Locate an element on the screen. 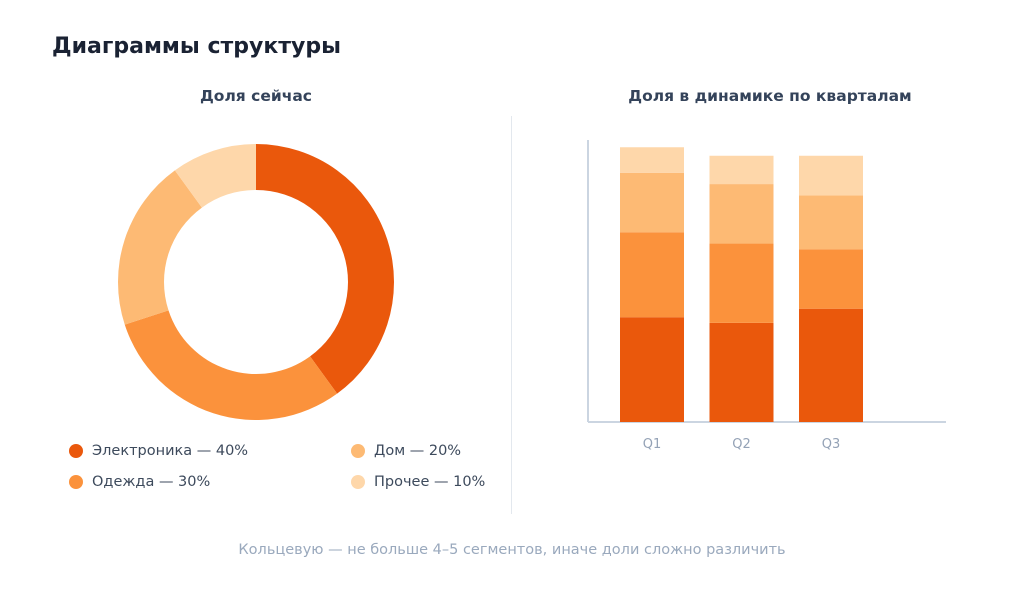 This screenshot has height=589, width=1024. x-tick-label-q3: Q3 is located at coordinates (831, 444).